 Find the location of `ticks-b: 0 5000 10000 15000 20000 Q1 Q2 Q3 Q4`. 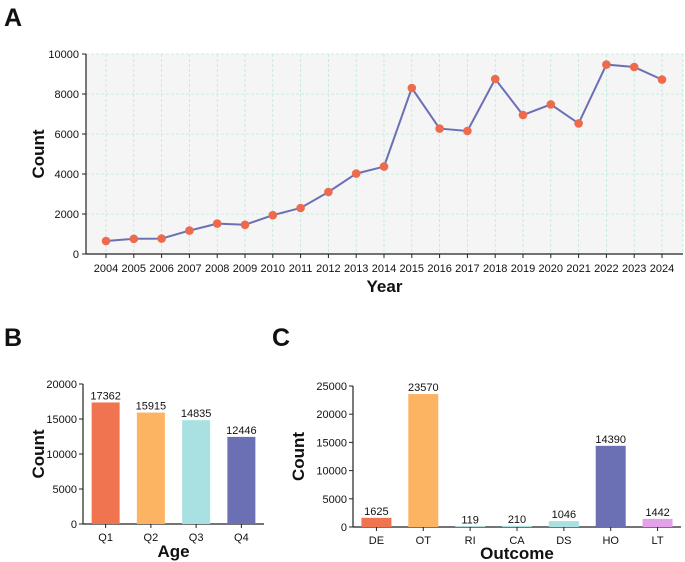

ticks-b: 0 5000 10000 15000 20000 Q1 Q2 Q3 Q4 is located at coordinates (147, 461).